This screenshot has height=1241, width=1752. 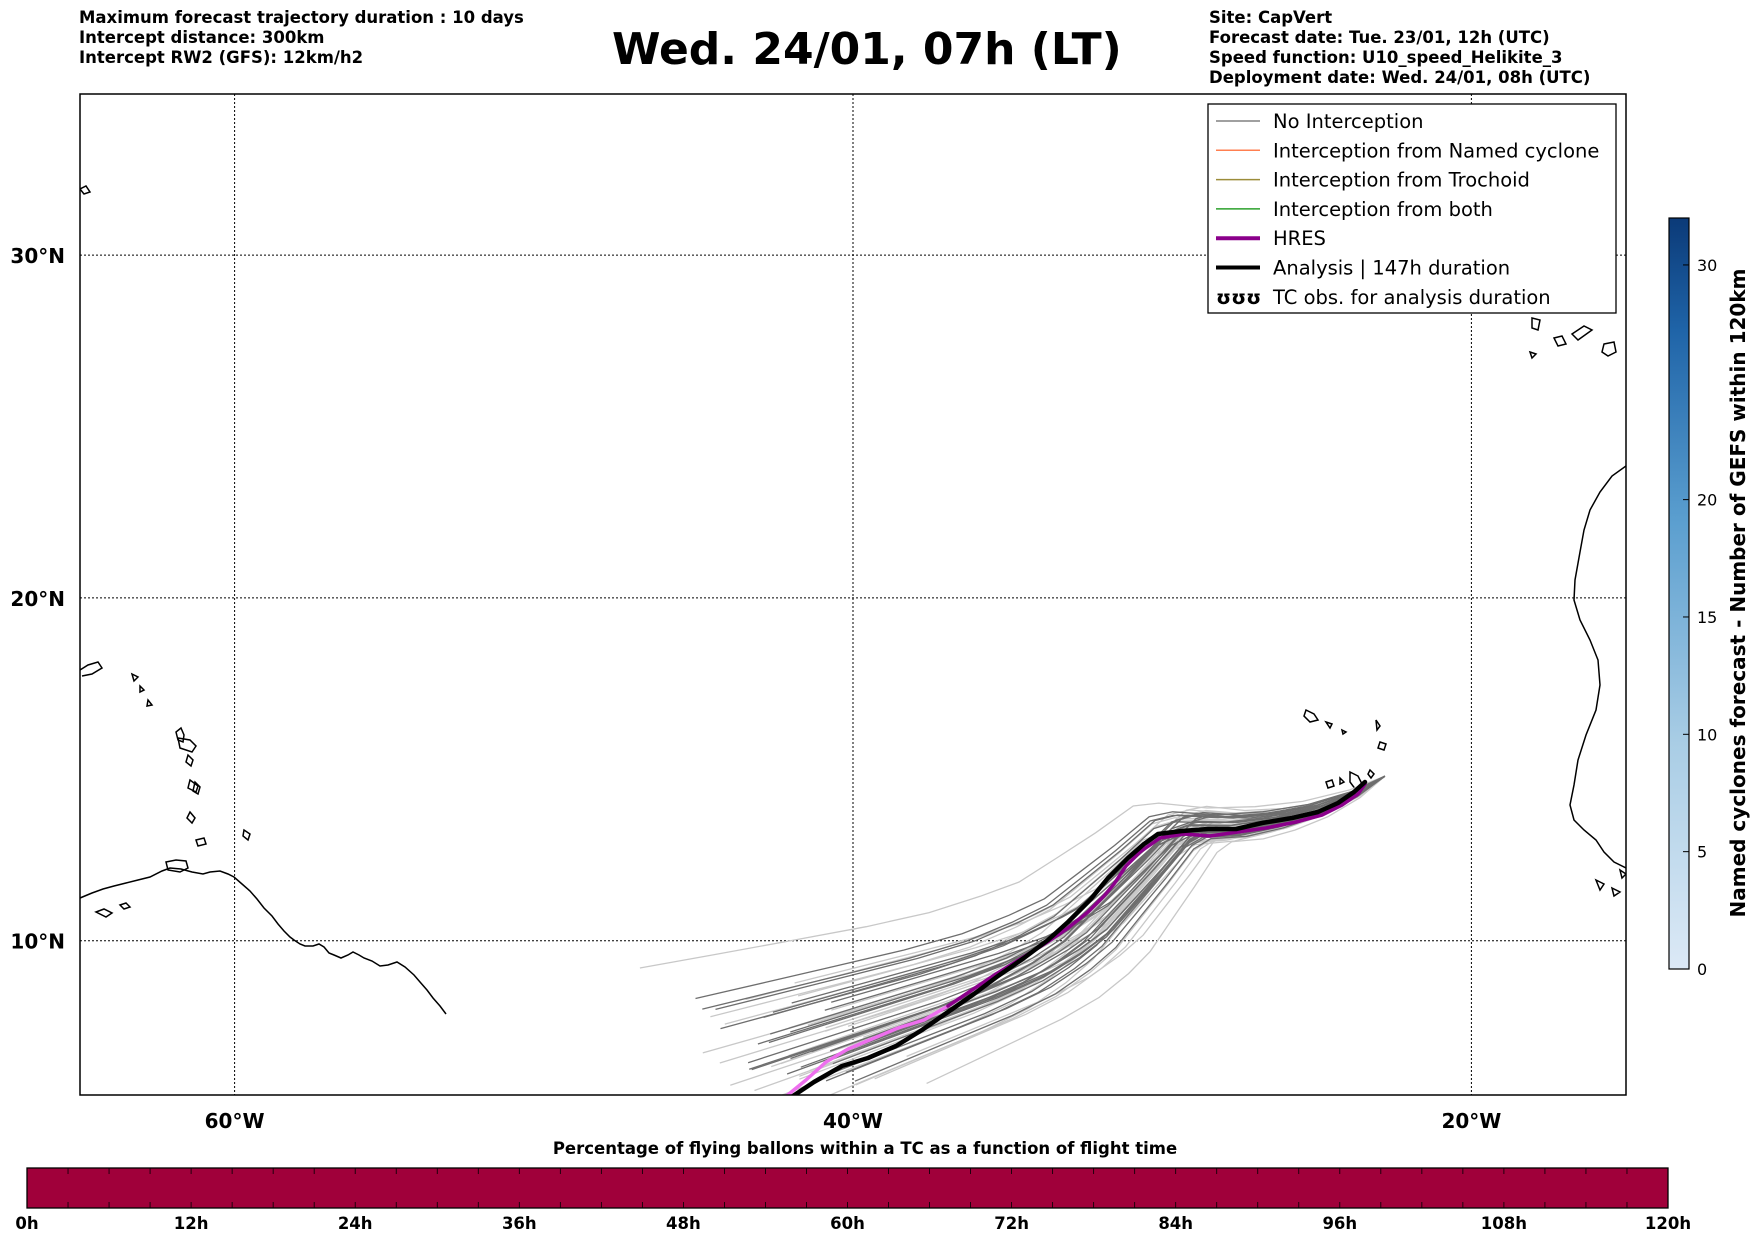 What do you see at coordinates (1707, 500) in the screenshot?
I see `colorbar-right-tick-label: 20` at bounding box center [1707, 500].